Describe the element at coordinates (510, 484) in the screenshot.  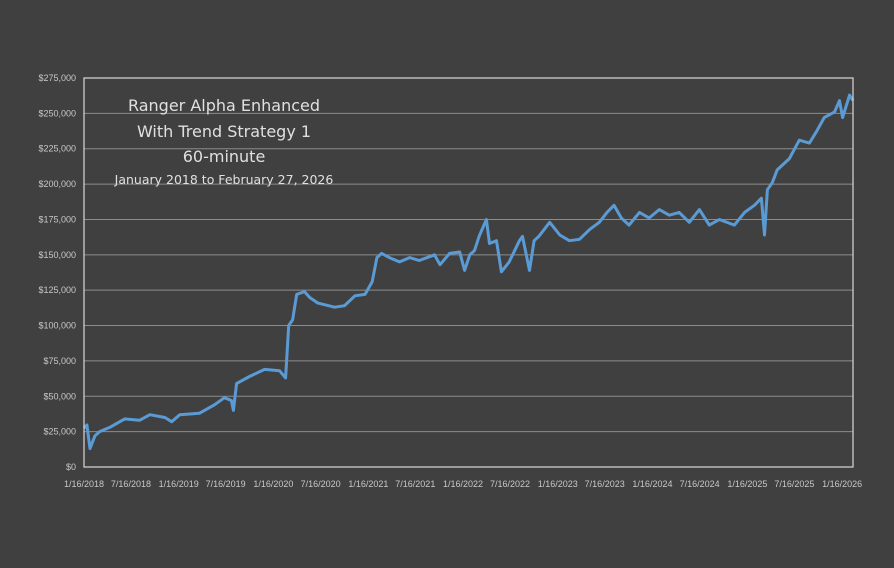
I see `x-tick-label: 7/16/2022` at that location.